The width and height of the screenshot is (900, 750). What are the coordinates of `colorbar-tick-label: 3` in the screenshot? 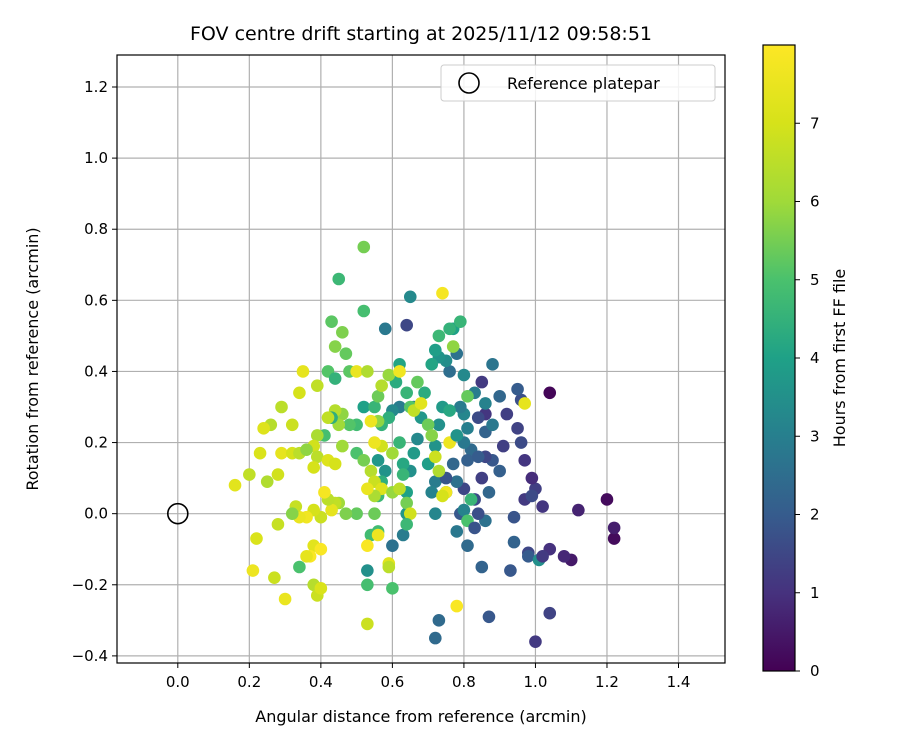 It's located at (815, 436).